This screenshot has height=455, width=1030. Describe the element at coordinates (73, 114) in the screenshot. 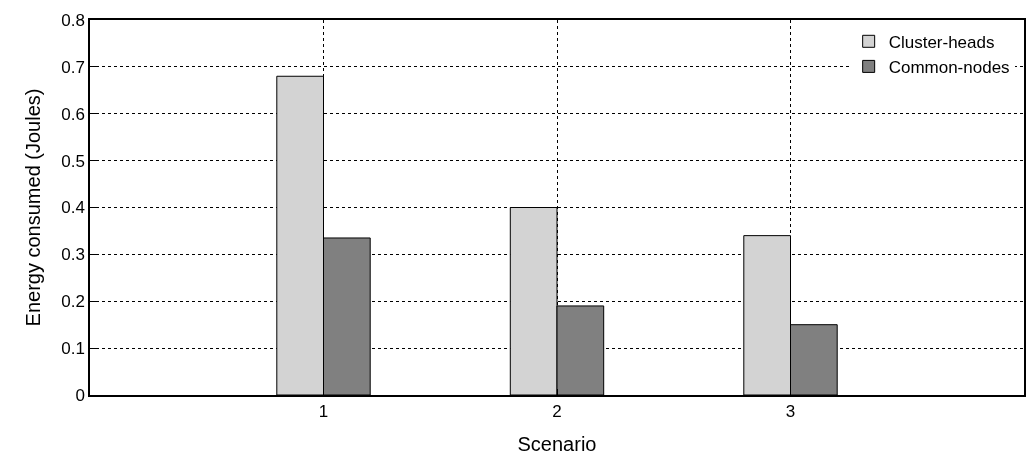

I see `y-tick-label: 0.6` at that location.